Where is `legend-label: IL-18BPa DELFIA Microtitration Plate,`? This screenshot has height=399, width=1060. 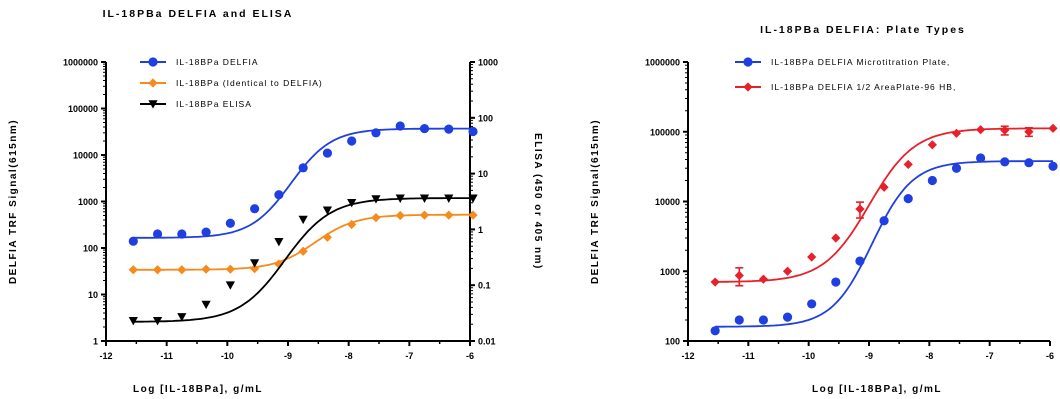 legend-label: IL-18BPa DELFIA Microtitration Plate, is located at coordinates (860, 62).